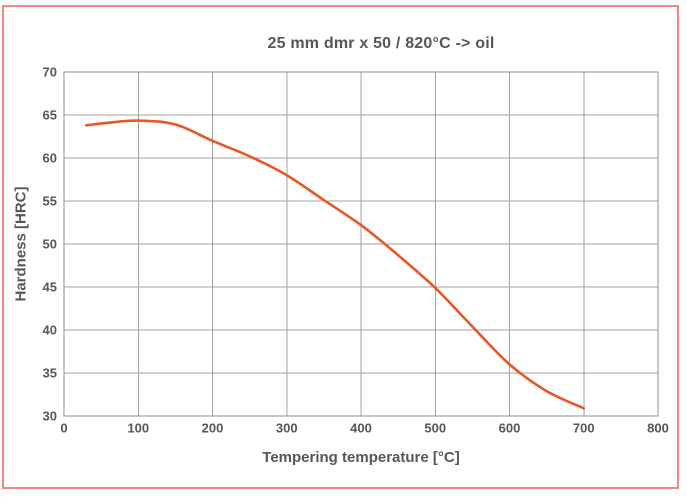 This screenshot has width=687, height=503. What do you see at coordinates (435, 428) in the screenshot?
I see `x-tick-label: 500` at bounding box center [435, 428].